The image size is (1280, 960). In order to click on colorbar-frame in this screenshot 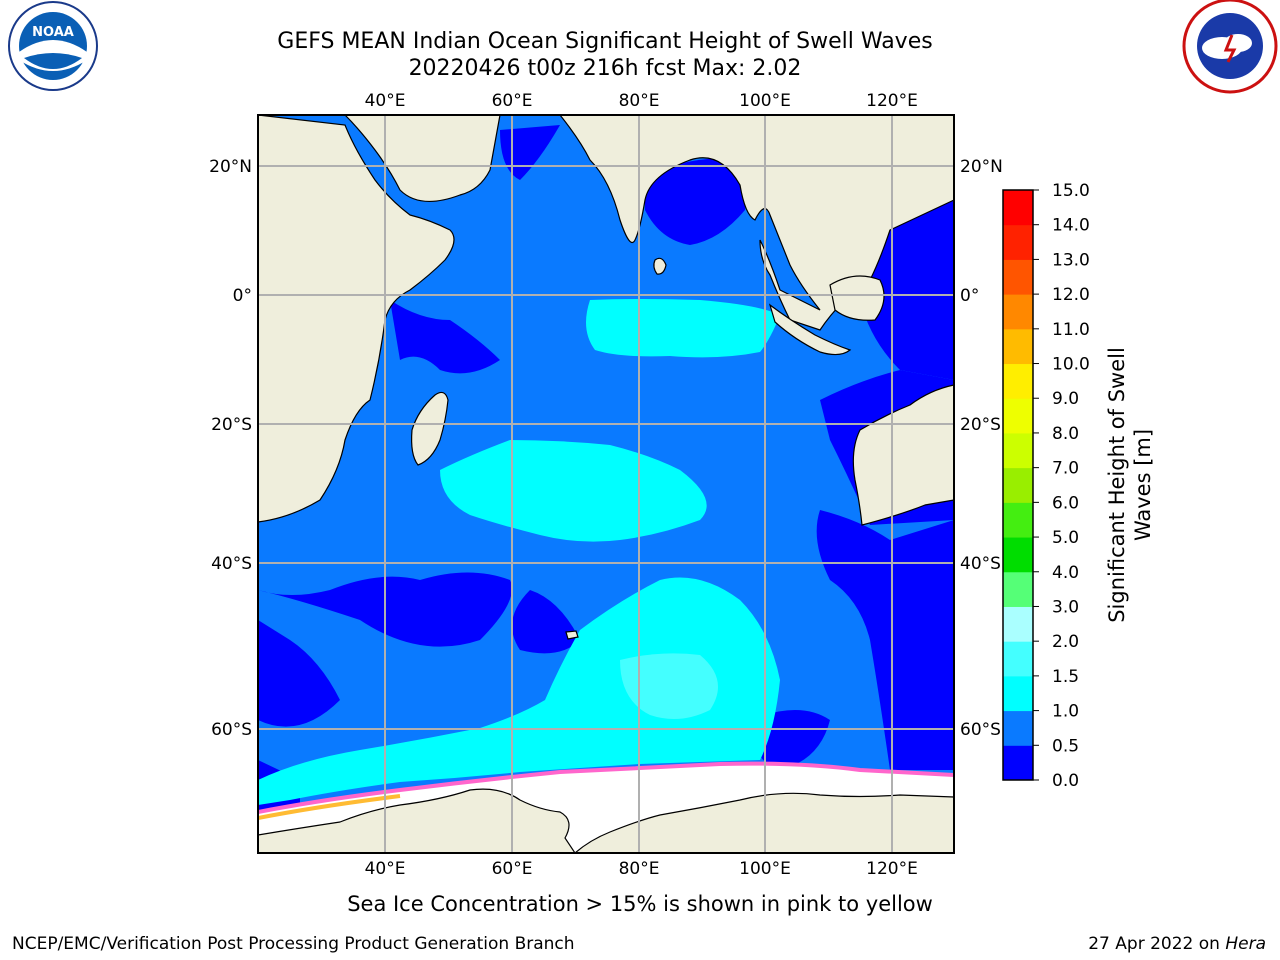, I will do `click(1018, 485)`.